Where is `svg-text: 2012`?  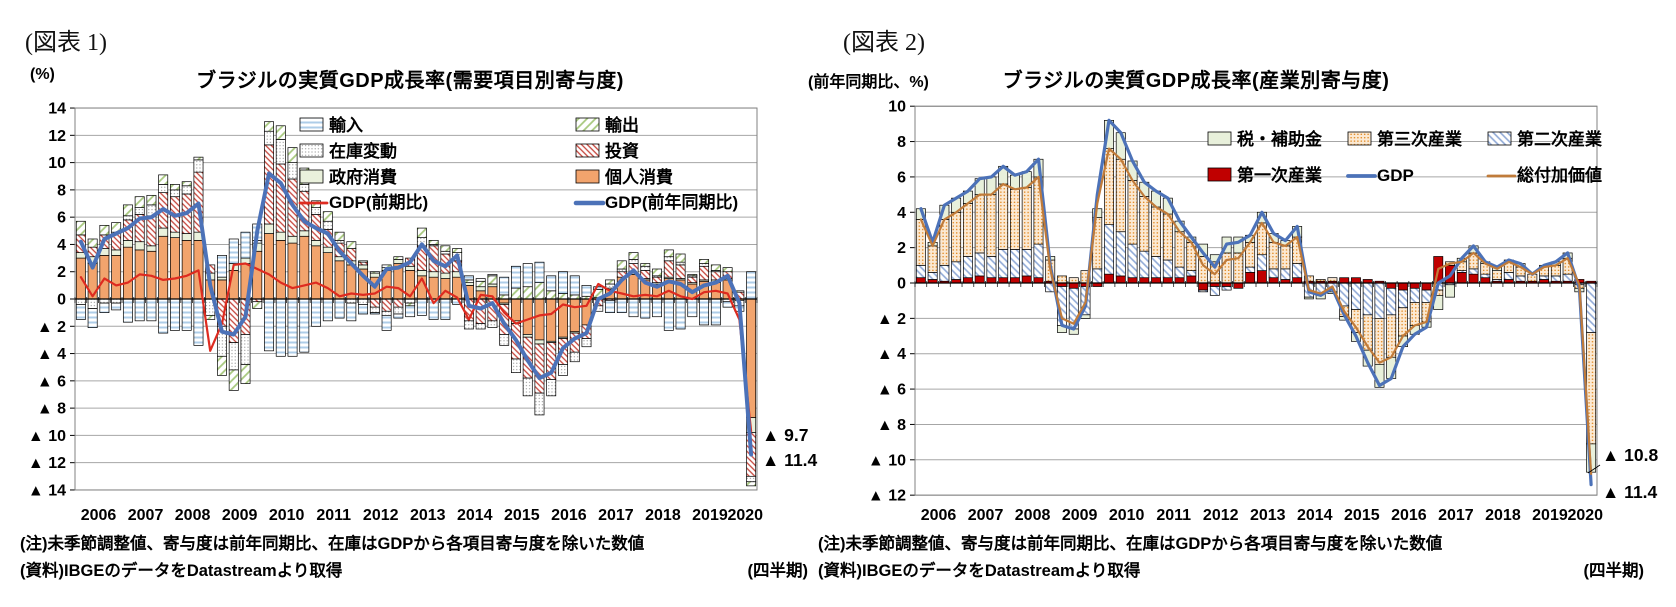 svg-text: 2012 is located at coordinates (1221, 515).